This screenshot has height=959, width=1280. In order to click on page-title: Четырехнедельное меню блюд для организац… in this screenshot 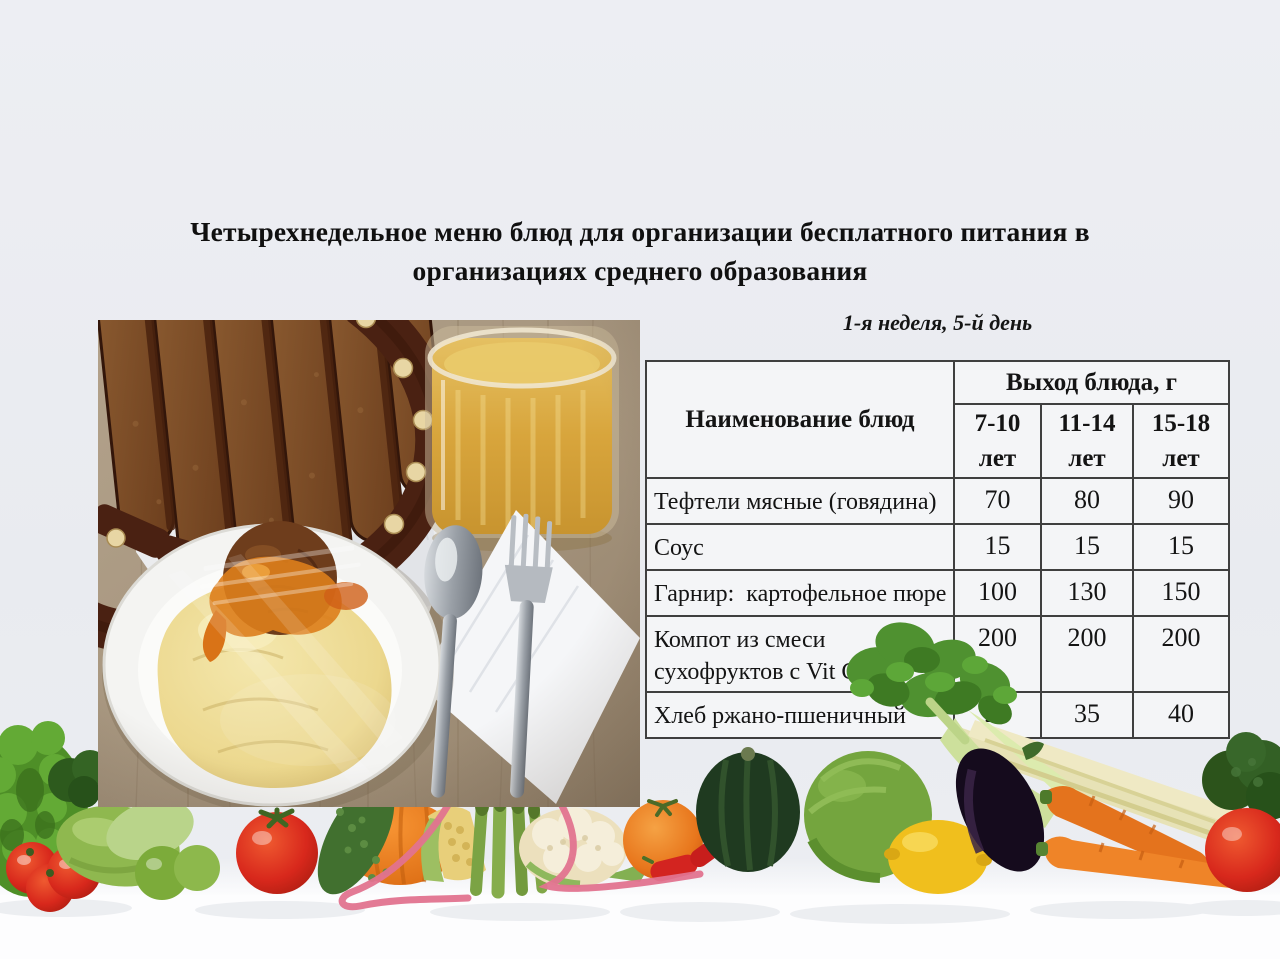, I will do `click(640, 251)`.